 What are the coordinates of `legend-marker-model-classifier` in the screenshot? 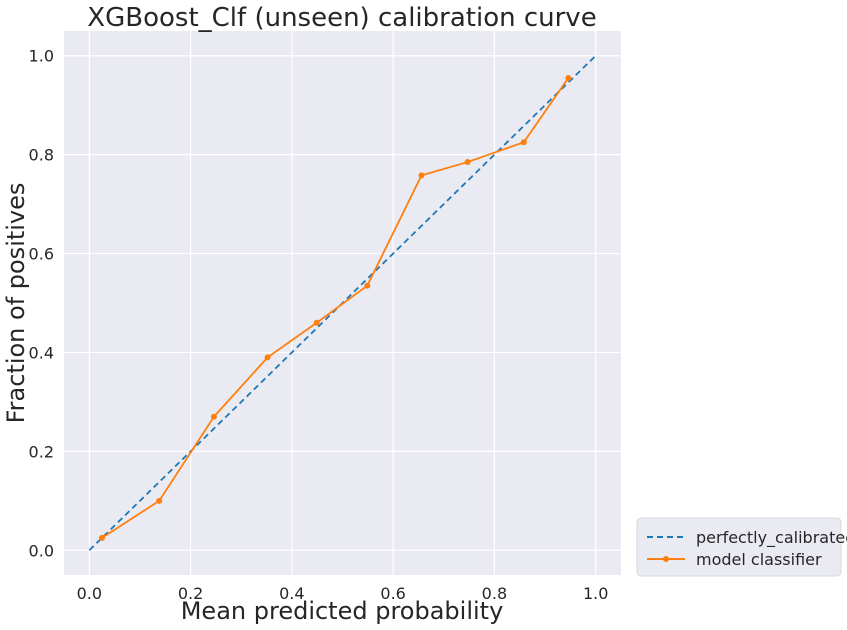 It's located at (666, 559).